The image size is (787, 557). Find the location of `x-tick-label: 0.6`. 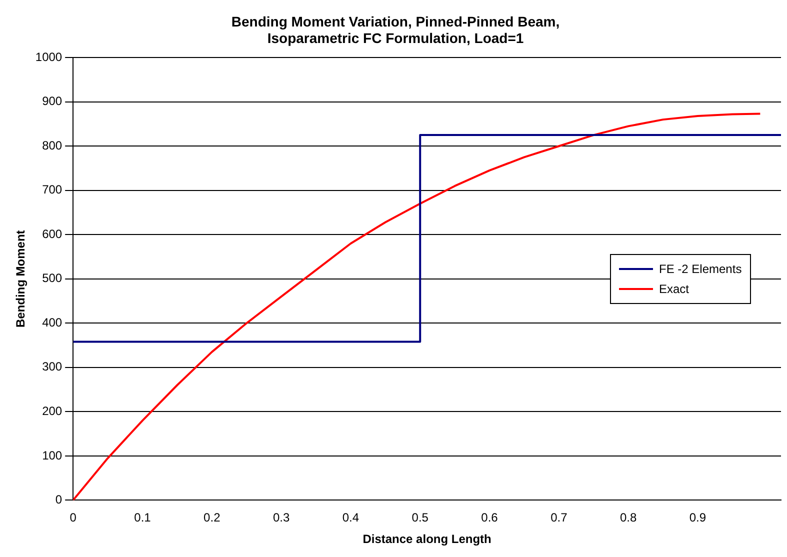

x-tick-label: 0.6 is located at coordinates (489, 517).